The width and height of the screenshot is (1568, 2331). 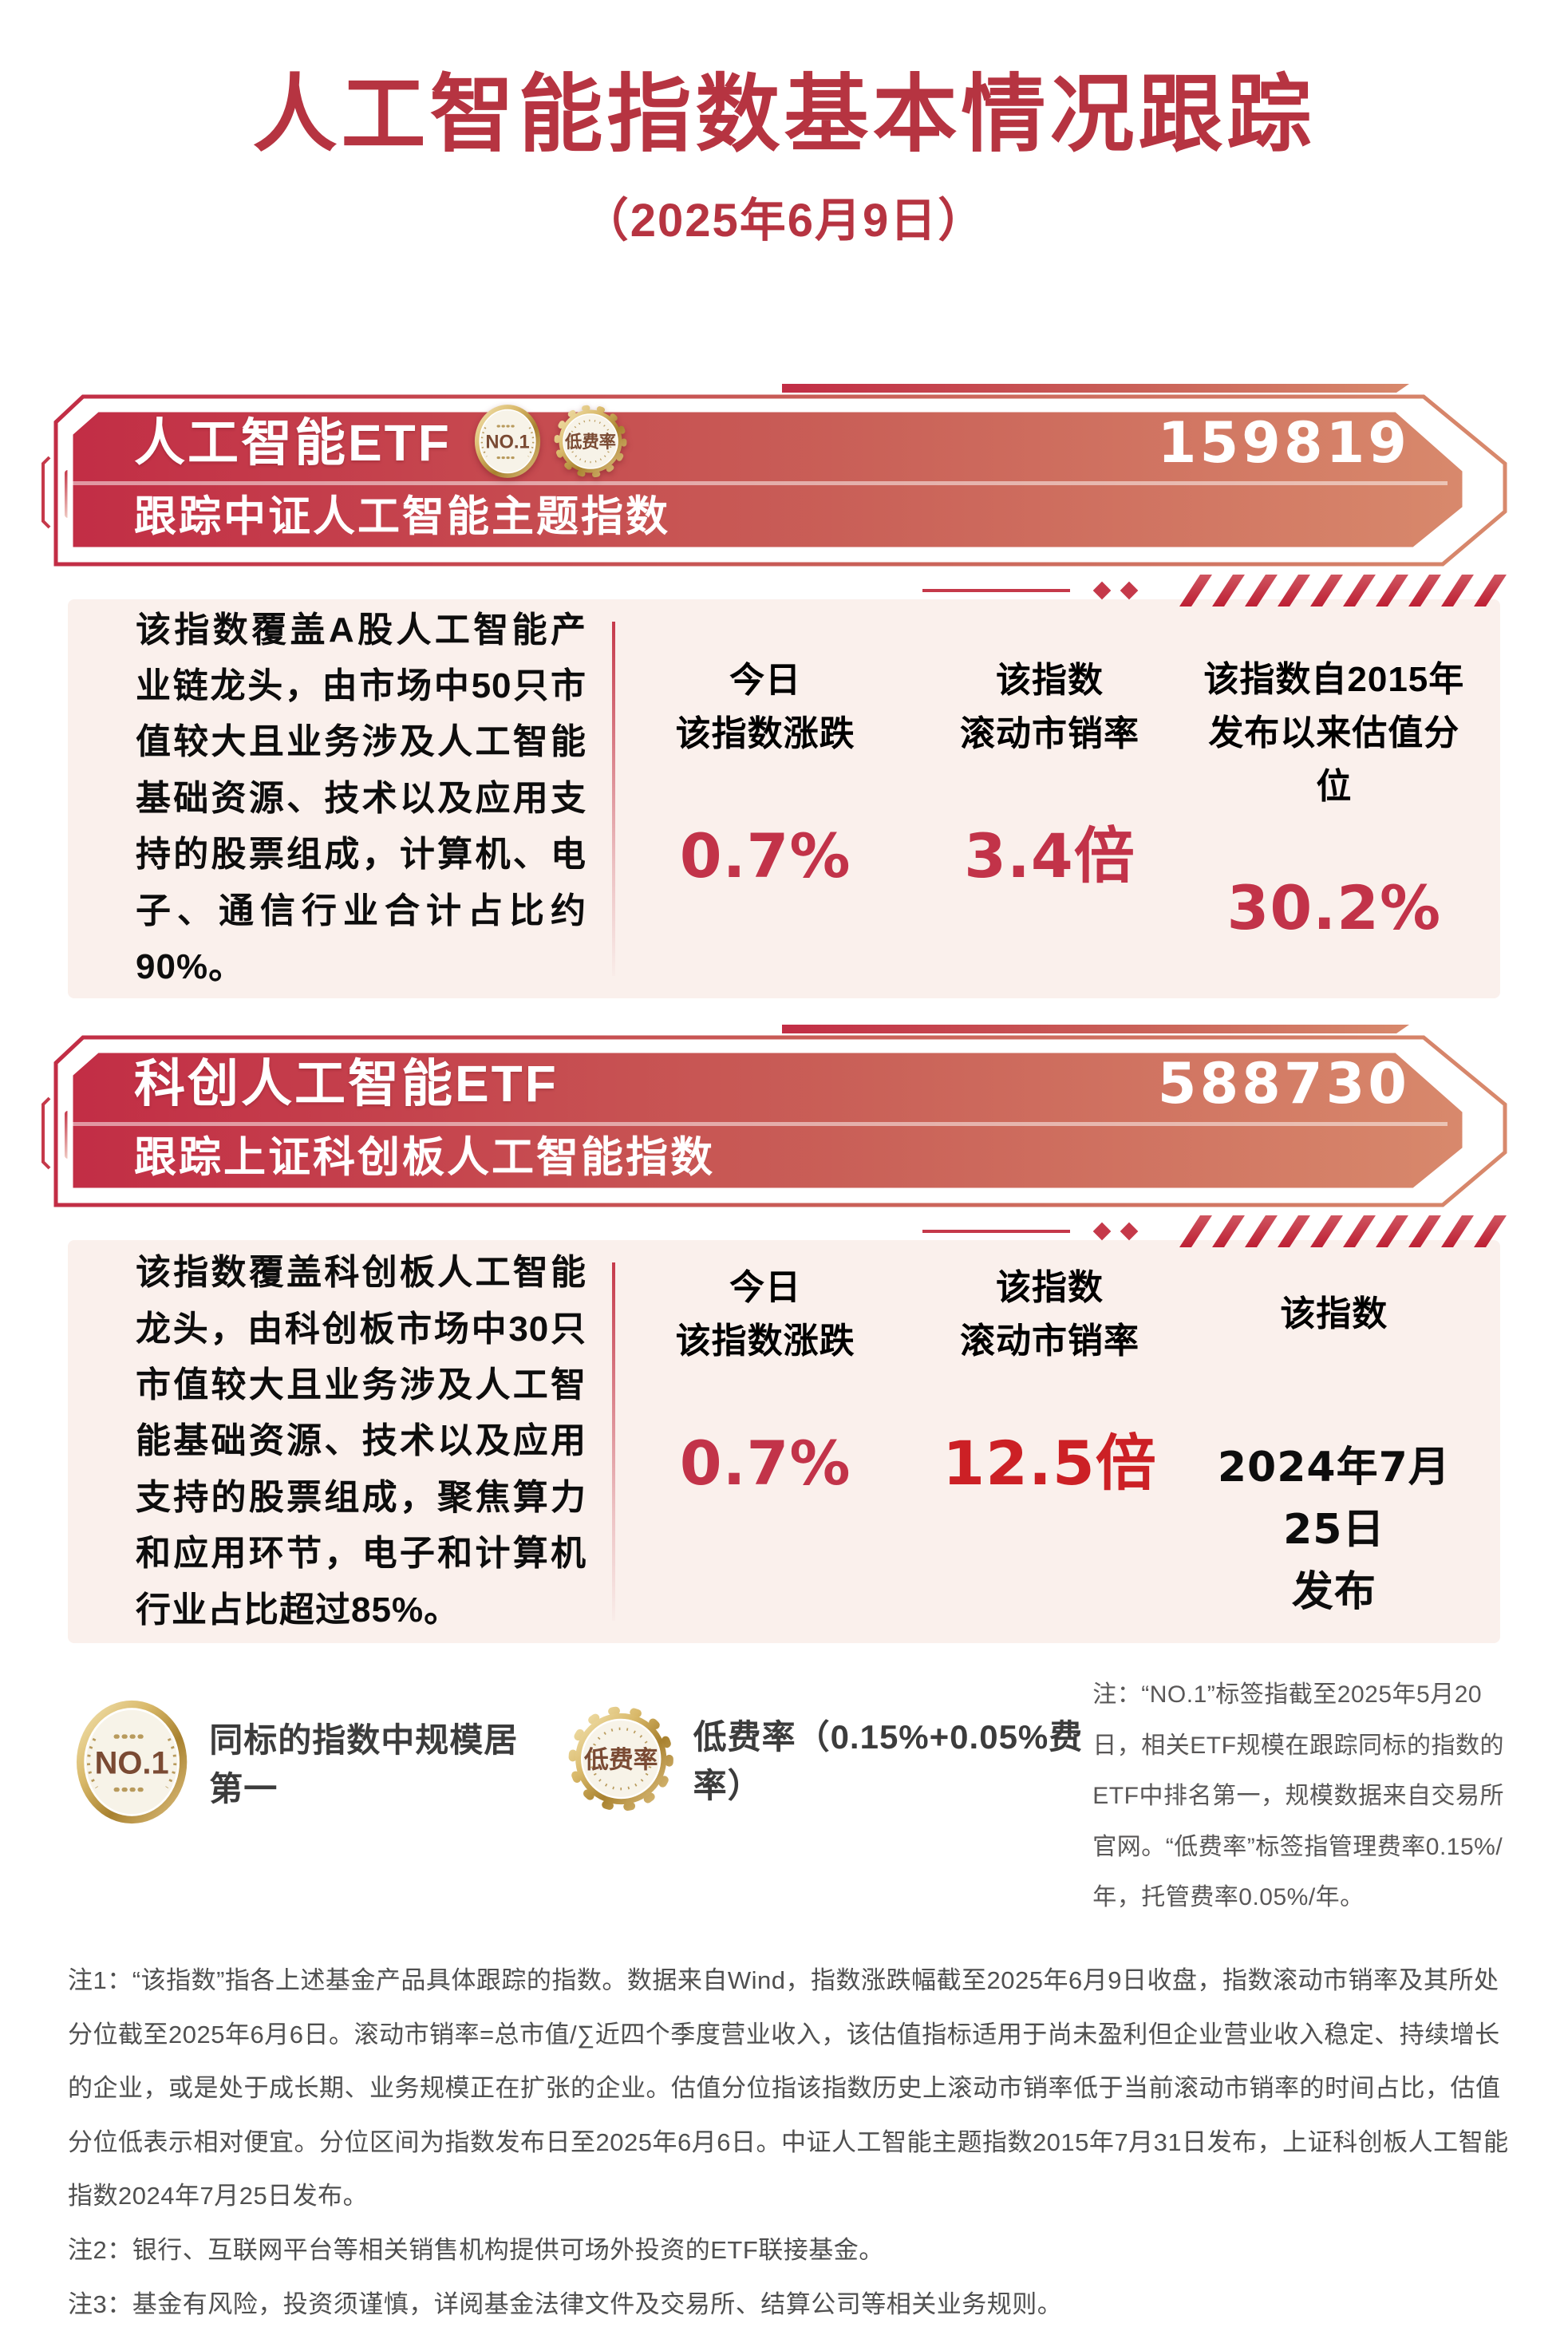 What do you see at coordinates (717, 1157) in the screenshot?
I see `banner-subtitle-row: 跟踪上证科创板人工智能指数` at bounding box center [717, 1157].